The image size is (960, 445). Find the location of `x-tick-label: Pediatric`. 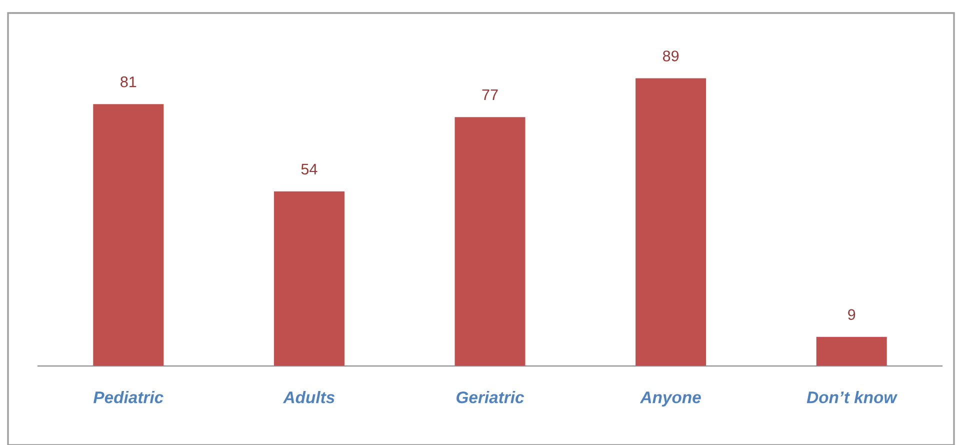

x-tick-label: Pediatric is located at coordinates (128, 397).